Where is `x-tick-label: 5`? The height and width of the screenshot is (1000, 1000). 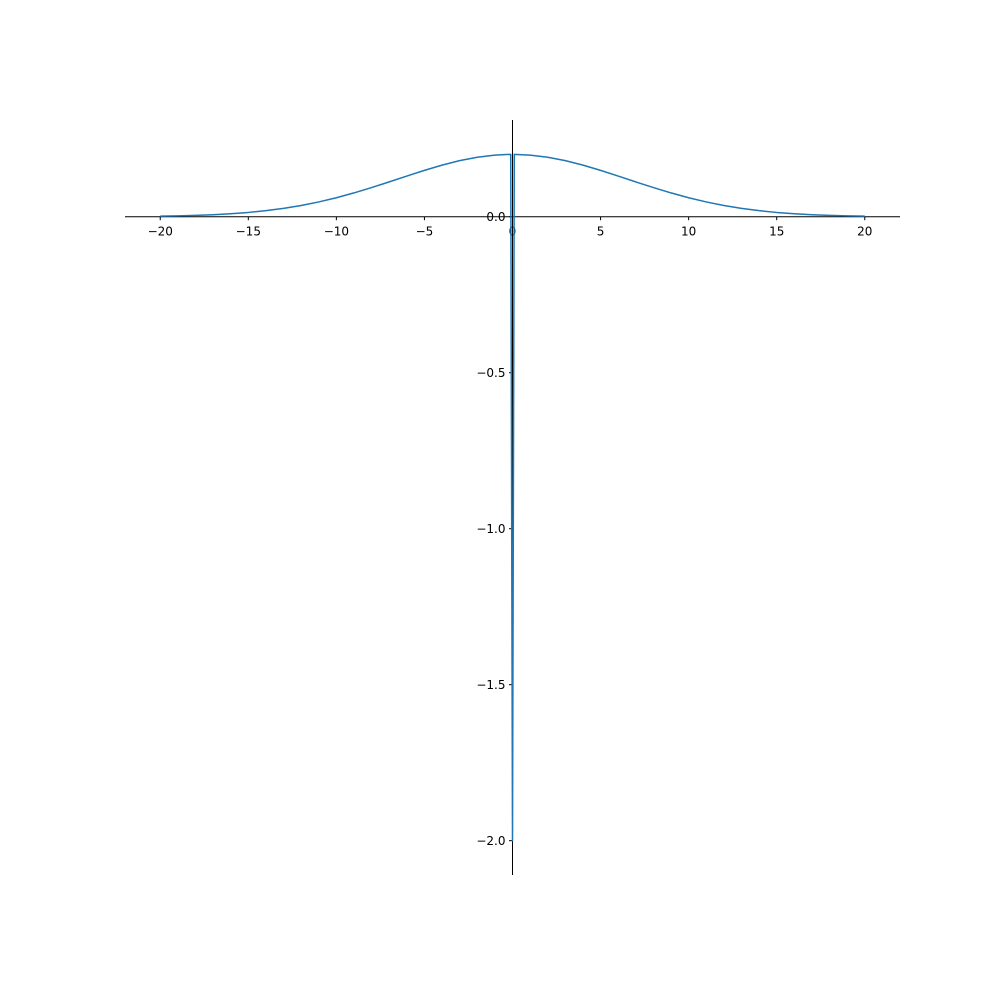
x-tick-label: 5 is located at coordinates (601, 232).